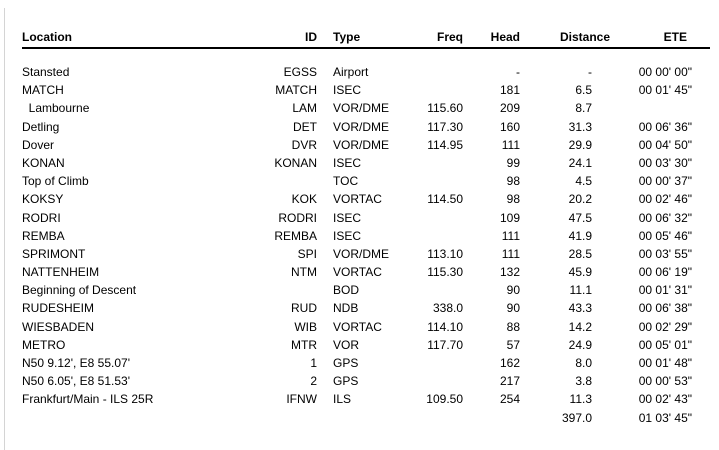  What do you see at coordinates (584, 37) in the screenshot?
I see `column-header-distance: Distance` at bounding box center [584, 37].